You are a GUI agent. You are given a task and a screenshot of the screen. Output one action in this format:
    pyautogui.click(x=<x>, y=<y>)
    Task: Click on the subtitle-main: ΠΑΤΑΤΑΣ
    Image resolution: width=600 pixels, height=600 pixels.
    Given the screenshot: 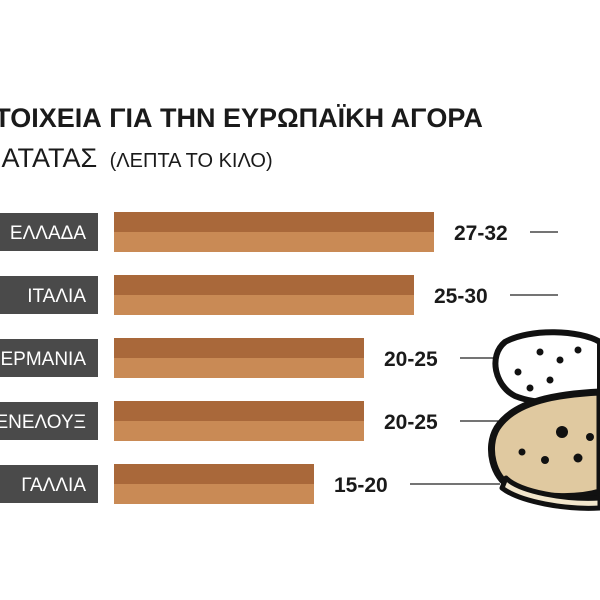 What is the action you would take?
    pyautogui.click(x=48, y=158)
    